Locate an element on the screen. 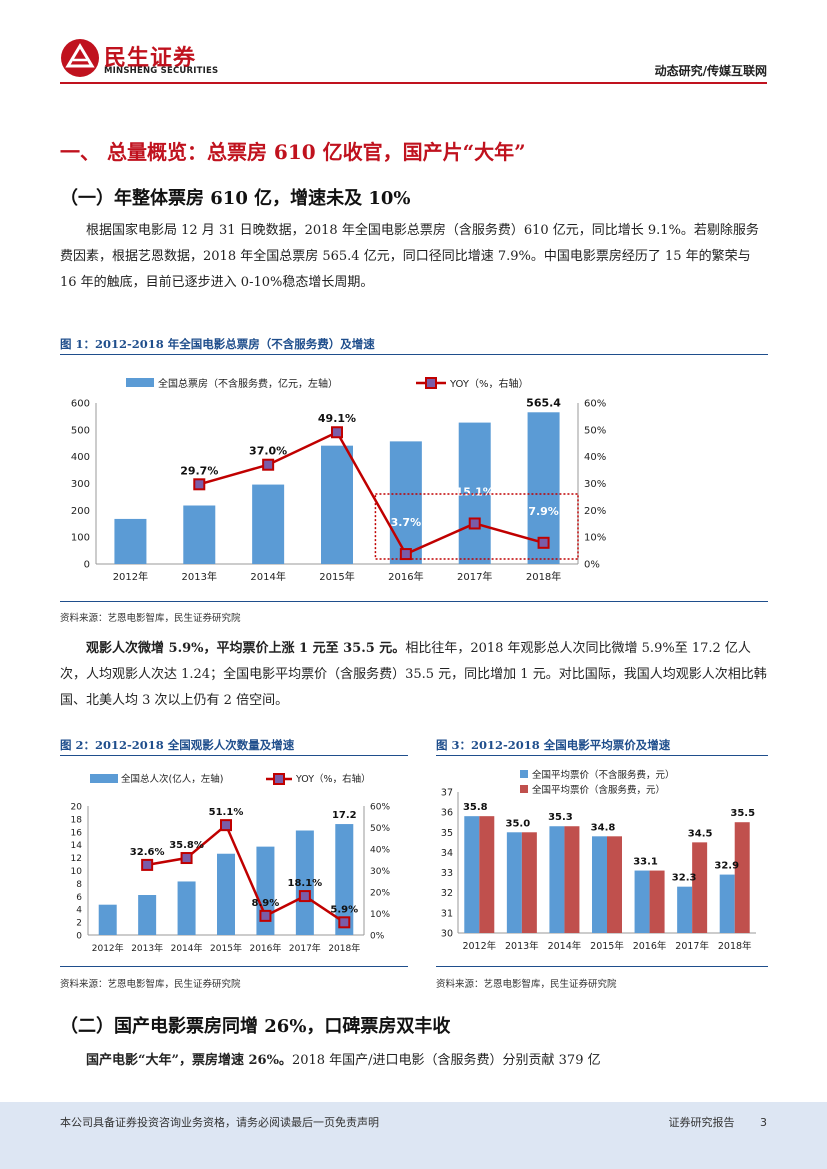  highlight-box is located at coordinates (476, 526).